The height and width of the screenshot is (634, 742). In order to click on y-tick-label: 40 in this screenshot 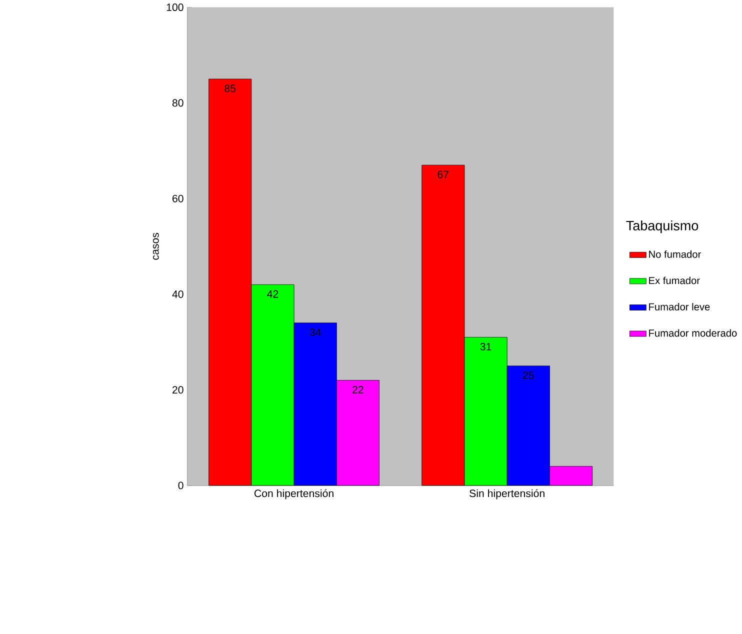, I will do `click(178, 294)`.